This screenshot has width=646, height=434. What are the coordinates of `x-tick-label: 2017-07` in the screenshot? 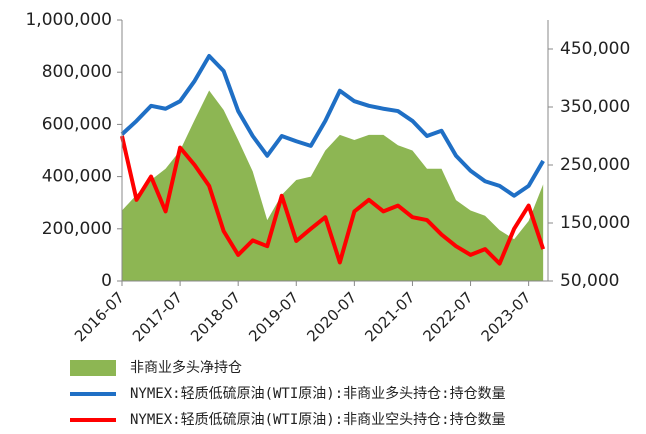 It's located at (157, 316).